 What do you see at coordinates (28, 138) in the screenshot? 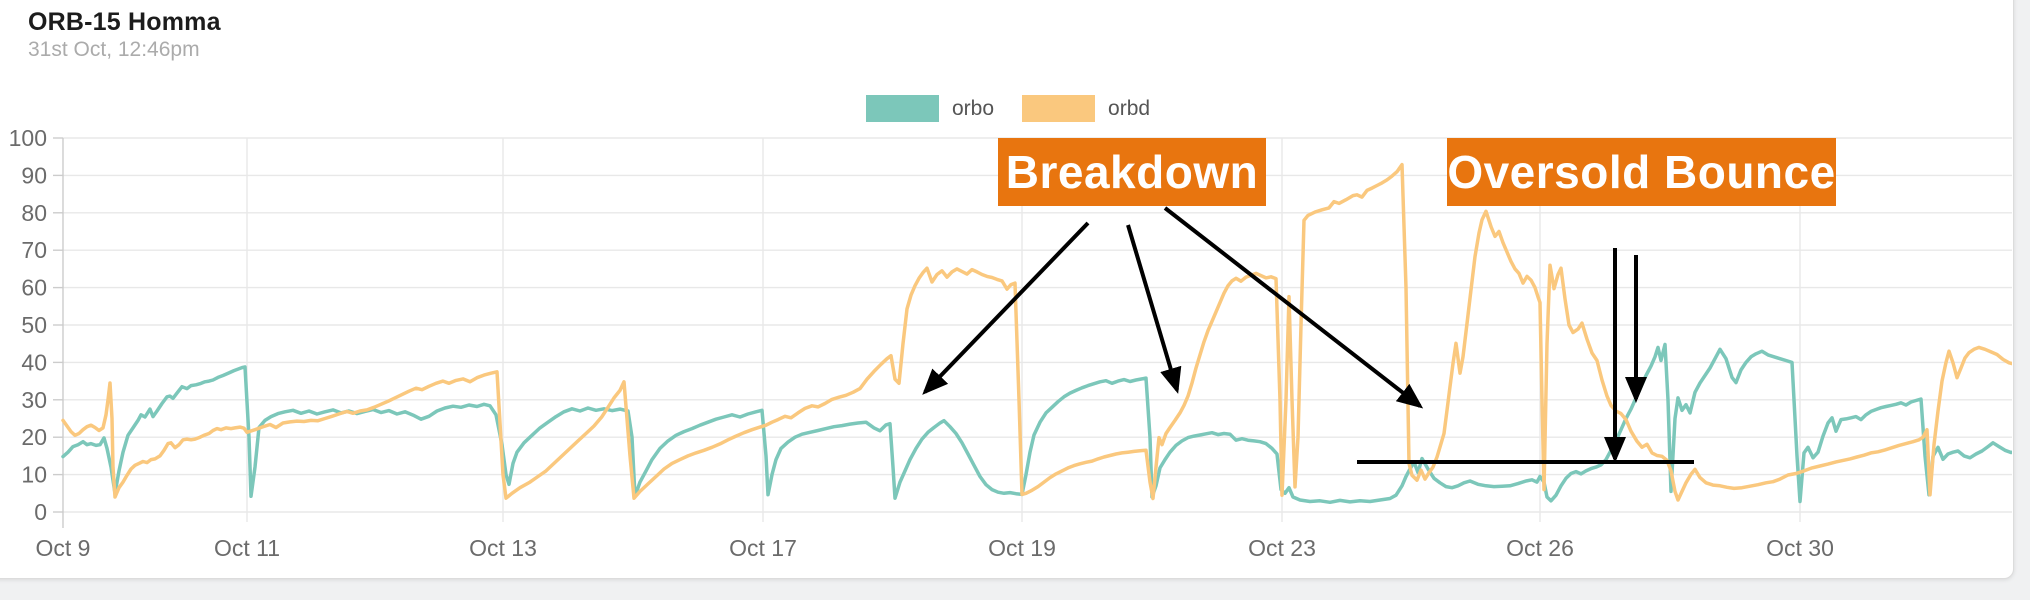
I see `svg-text: 100` at bounding box center [28, 138].